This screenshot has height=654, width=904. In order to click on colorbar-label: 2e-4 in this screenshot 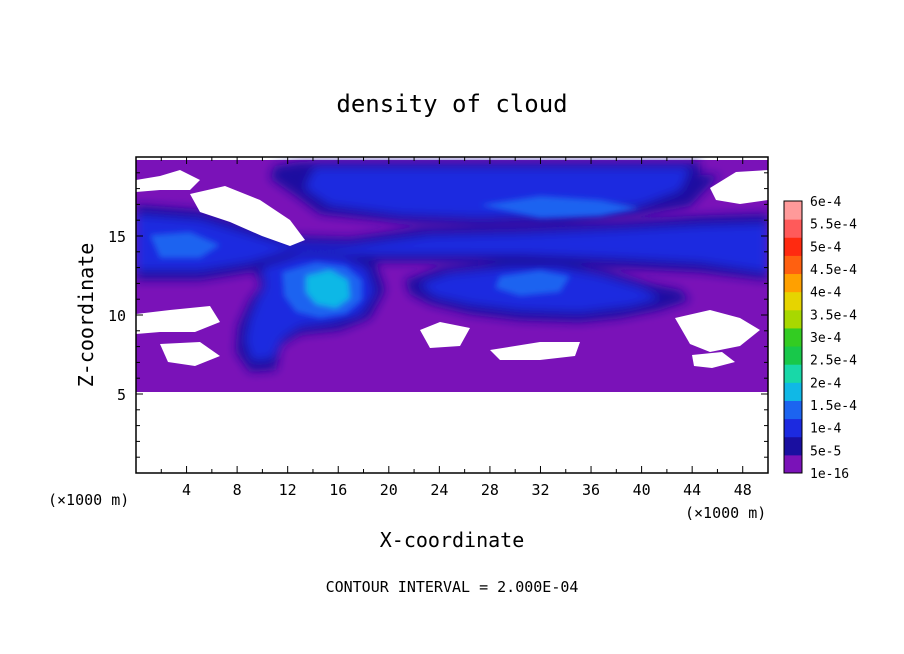, I will do `click(825, 383)`.